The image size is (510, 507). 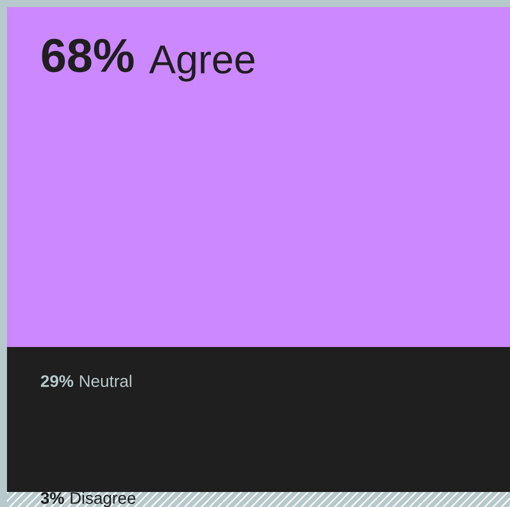 What do you see at coordinates (103, 499) in the screenshot?
I see `series-label: Disagree` at bounding box center [103, 499].